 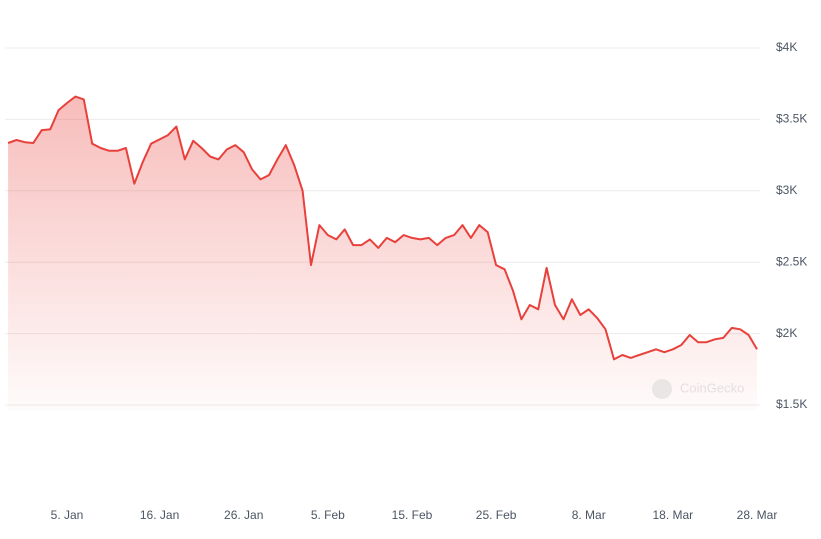 What do you see at coordinates (786, 47) in the screenshot?
I see `y-tick-label: $4K` at bounding box center [786, 47].